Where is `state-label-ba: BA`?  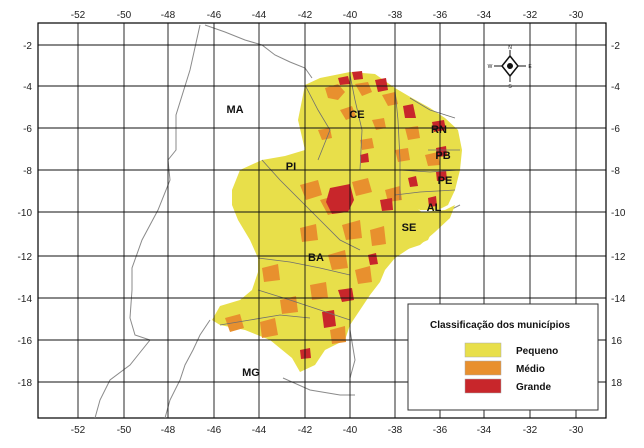
state-label-ba: BA is located at coordinates (316, 258).